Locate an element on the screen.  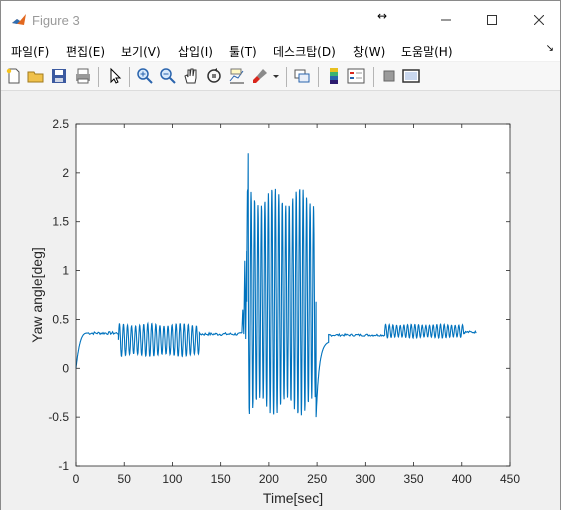
maximize-icon is located at coordinates (492, 20).